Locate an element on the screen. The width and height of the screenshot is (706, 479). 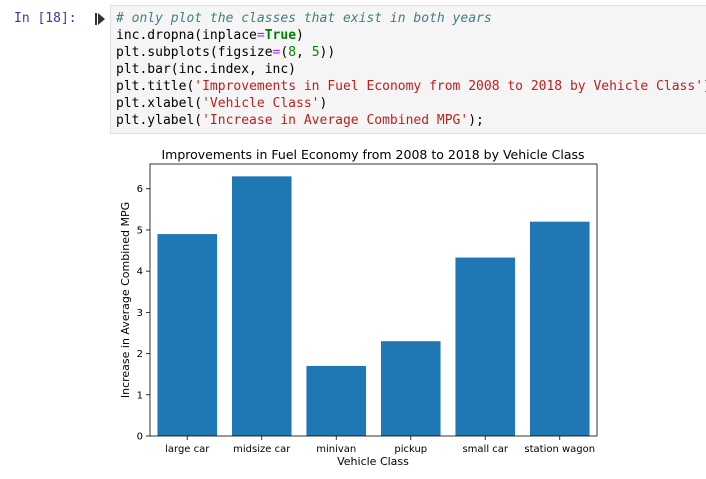
code-line: plt.bar(inc.index, inc) is located at coordinates (411, 69).